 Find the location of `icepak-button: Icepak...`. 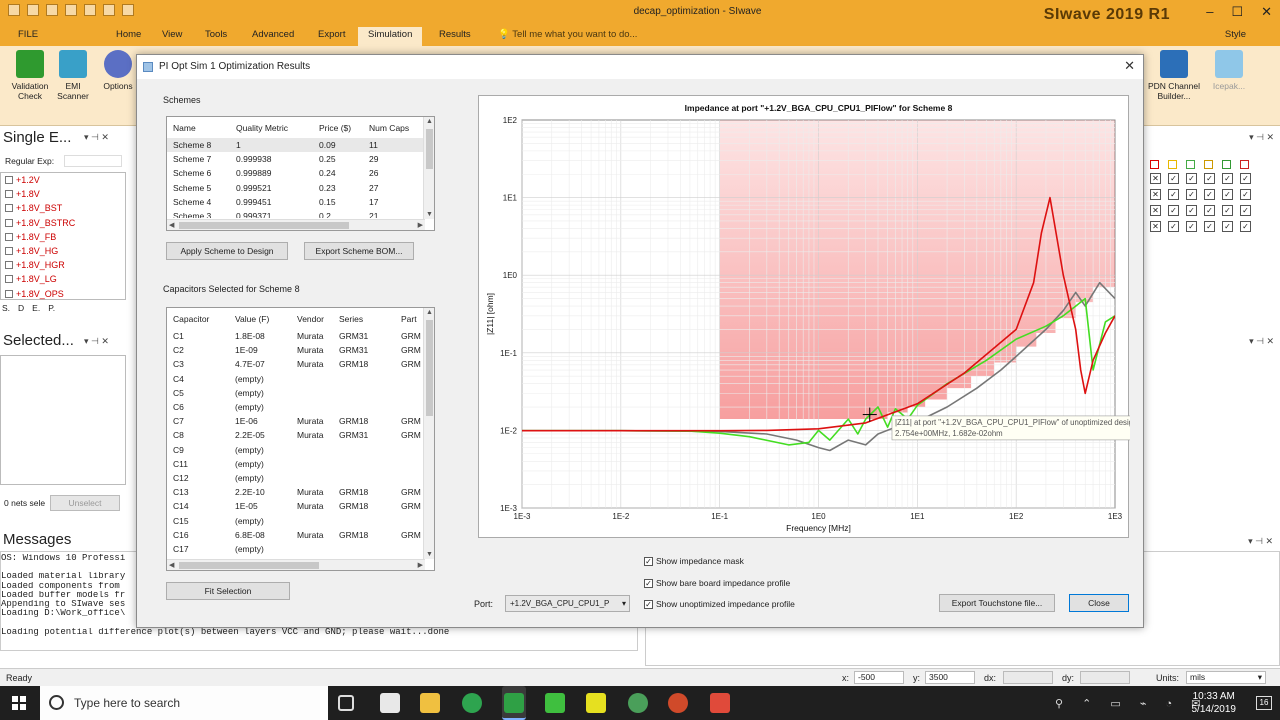

icepak-button: Icepak... is located at coordinates (1229, 70).